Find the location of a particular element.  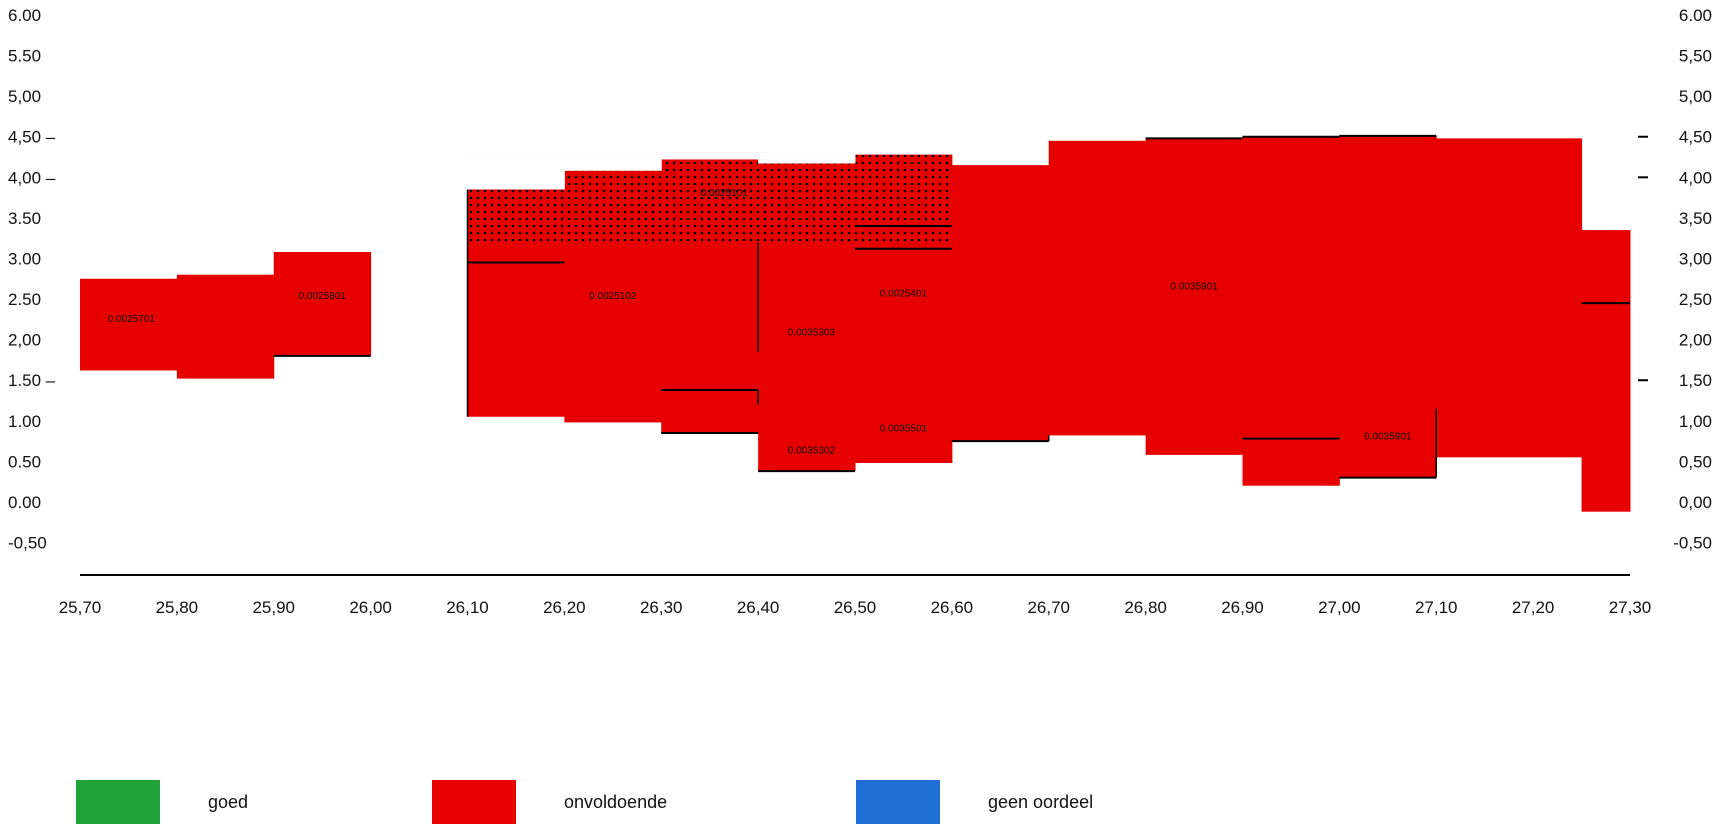

legend-label-geen-oordeel: geen oordeel is located at coordinates (1041, 801).